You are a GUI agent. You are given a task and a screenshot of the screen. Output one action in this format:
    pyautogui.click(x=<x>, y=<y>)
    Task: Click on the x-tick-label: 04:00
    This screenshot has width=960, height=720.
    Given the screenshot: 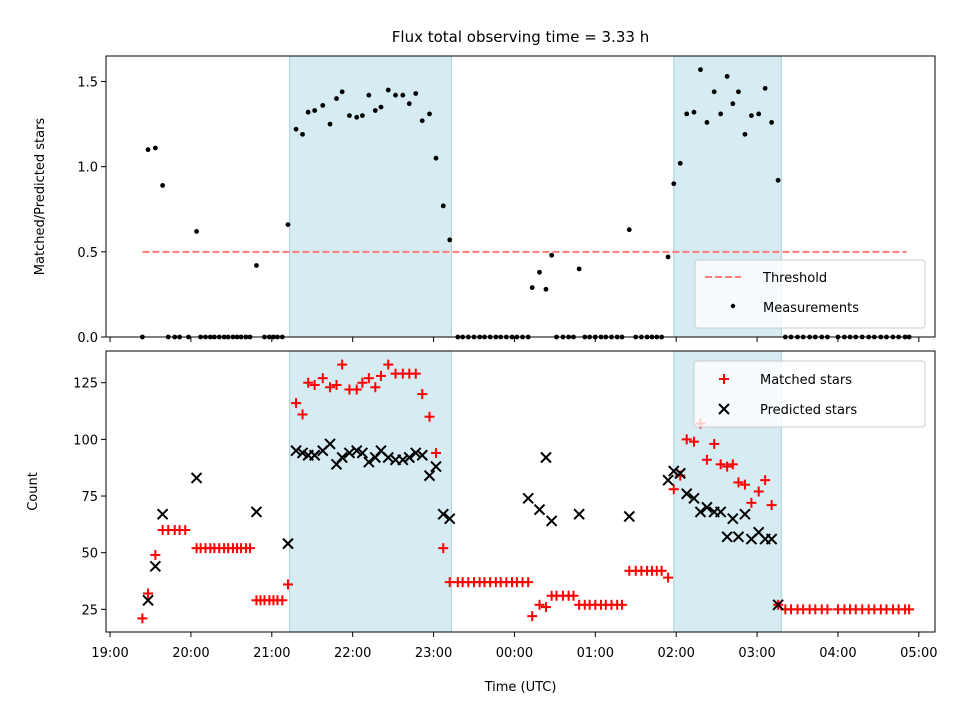 What is the action you would take?
    pyautogui.click(x=837, y=653)
    